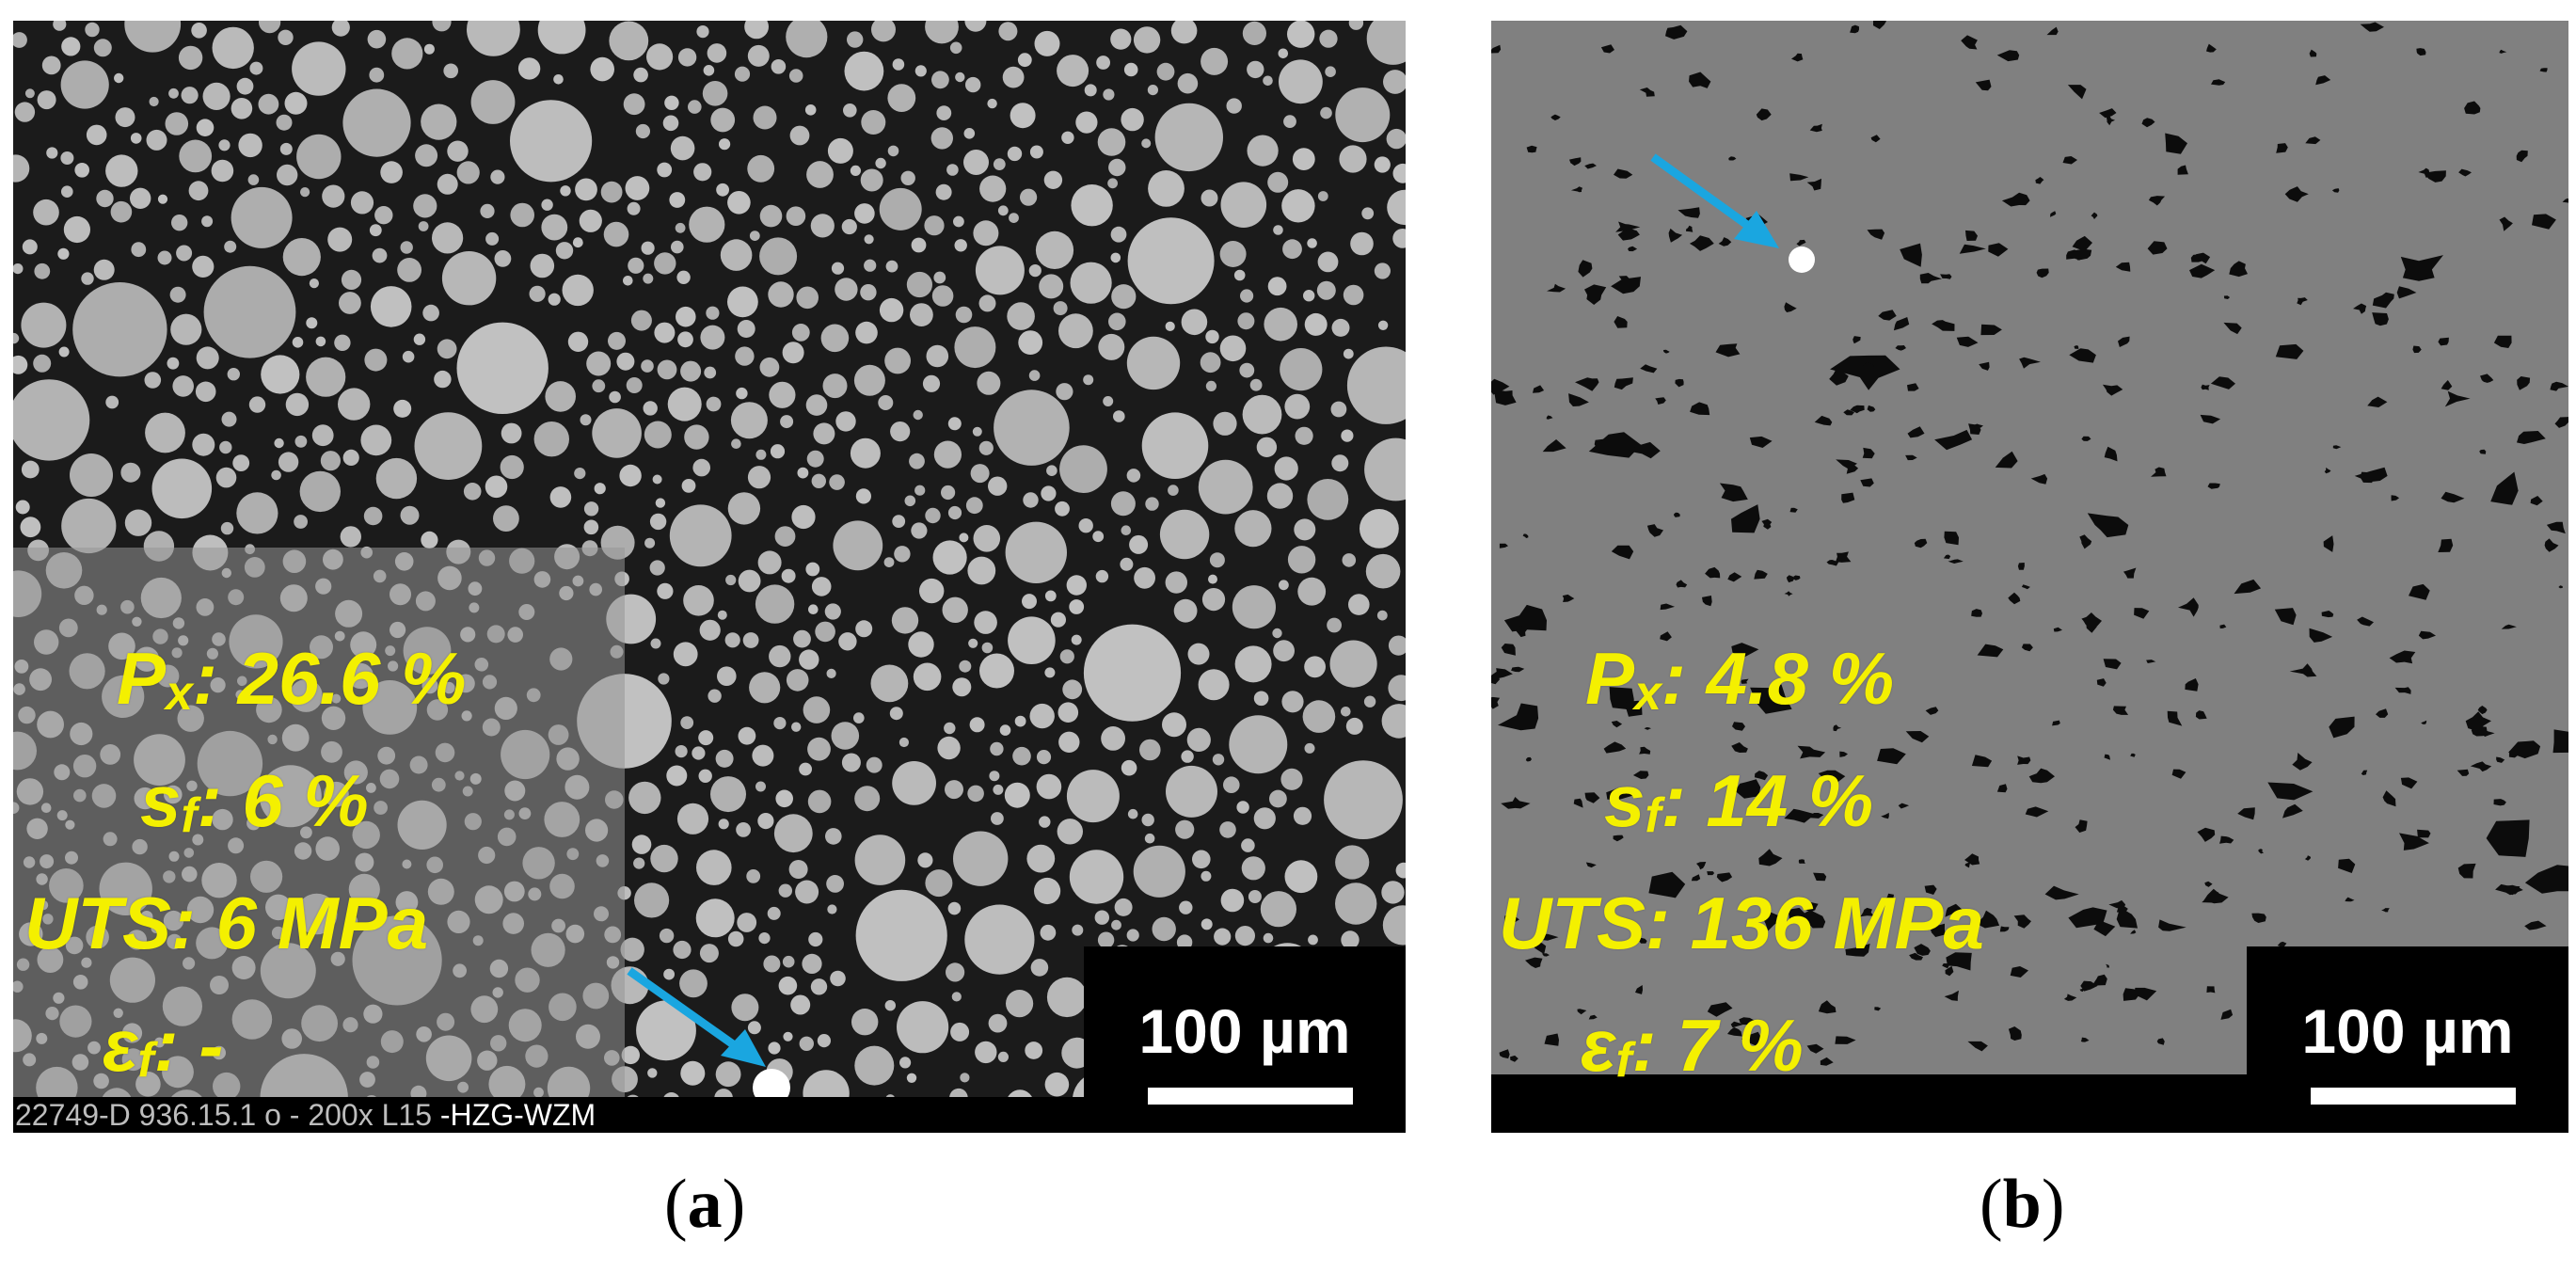  What do you see at coordinates (1741, 1045) in the screenshot?
I see `elongation-value: 7 %` at bounding box center [1741, 1045].